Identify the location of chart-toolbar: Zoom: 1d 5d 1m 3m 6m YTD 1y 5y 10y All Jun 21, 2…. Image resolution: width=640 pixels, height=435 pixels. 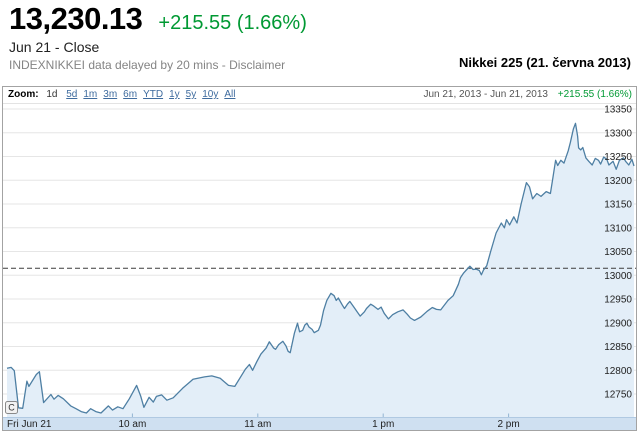
(319, 95).